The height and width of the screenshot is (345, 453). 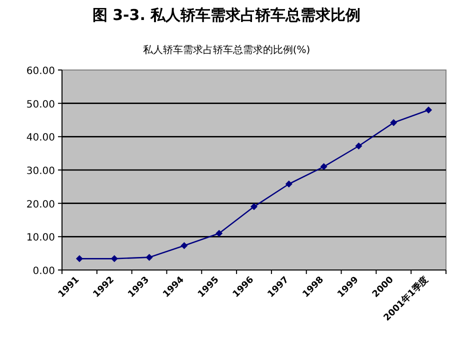 What do you see at coordinates (40, 104) in the screenshot?
I see `y-tick-label: 50.00` at bounding box center [40, 104].